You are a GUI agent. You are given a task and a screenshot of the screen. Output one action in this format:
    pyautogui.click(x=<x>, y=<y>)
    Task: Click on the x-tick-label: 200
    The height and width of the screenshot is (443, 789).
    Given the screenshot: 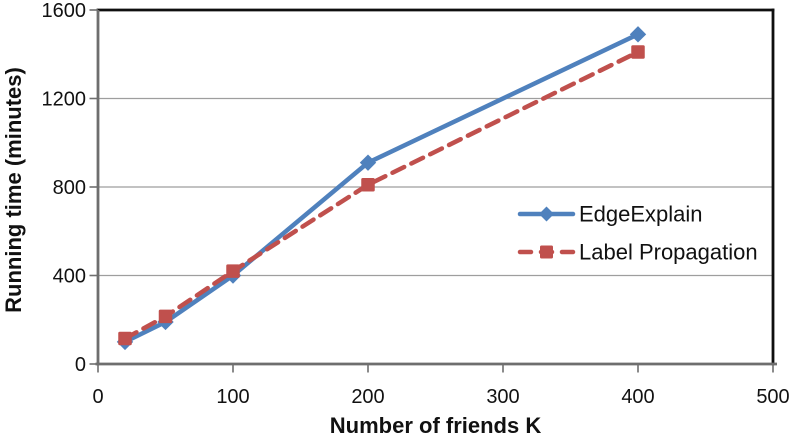 What is the action you would take?
    pyautogui.click(x=367, y=397)
    